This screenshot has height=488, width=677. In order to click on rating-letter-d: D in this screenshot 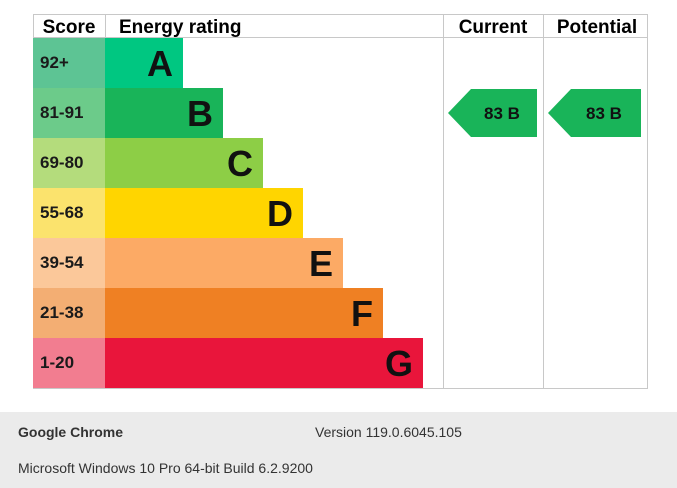, I will do `click(280, 213)`.